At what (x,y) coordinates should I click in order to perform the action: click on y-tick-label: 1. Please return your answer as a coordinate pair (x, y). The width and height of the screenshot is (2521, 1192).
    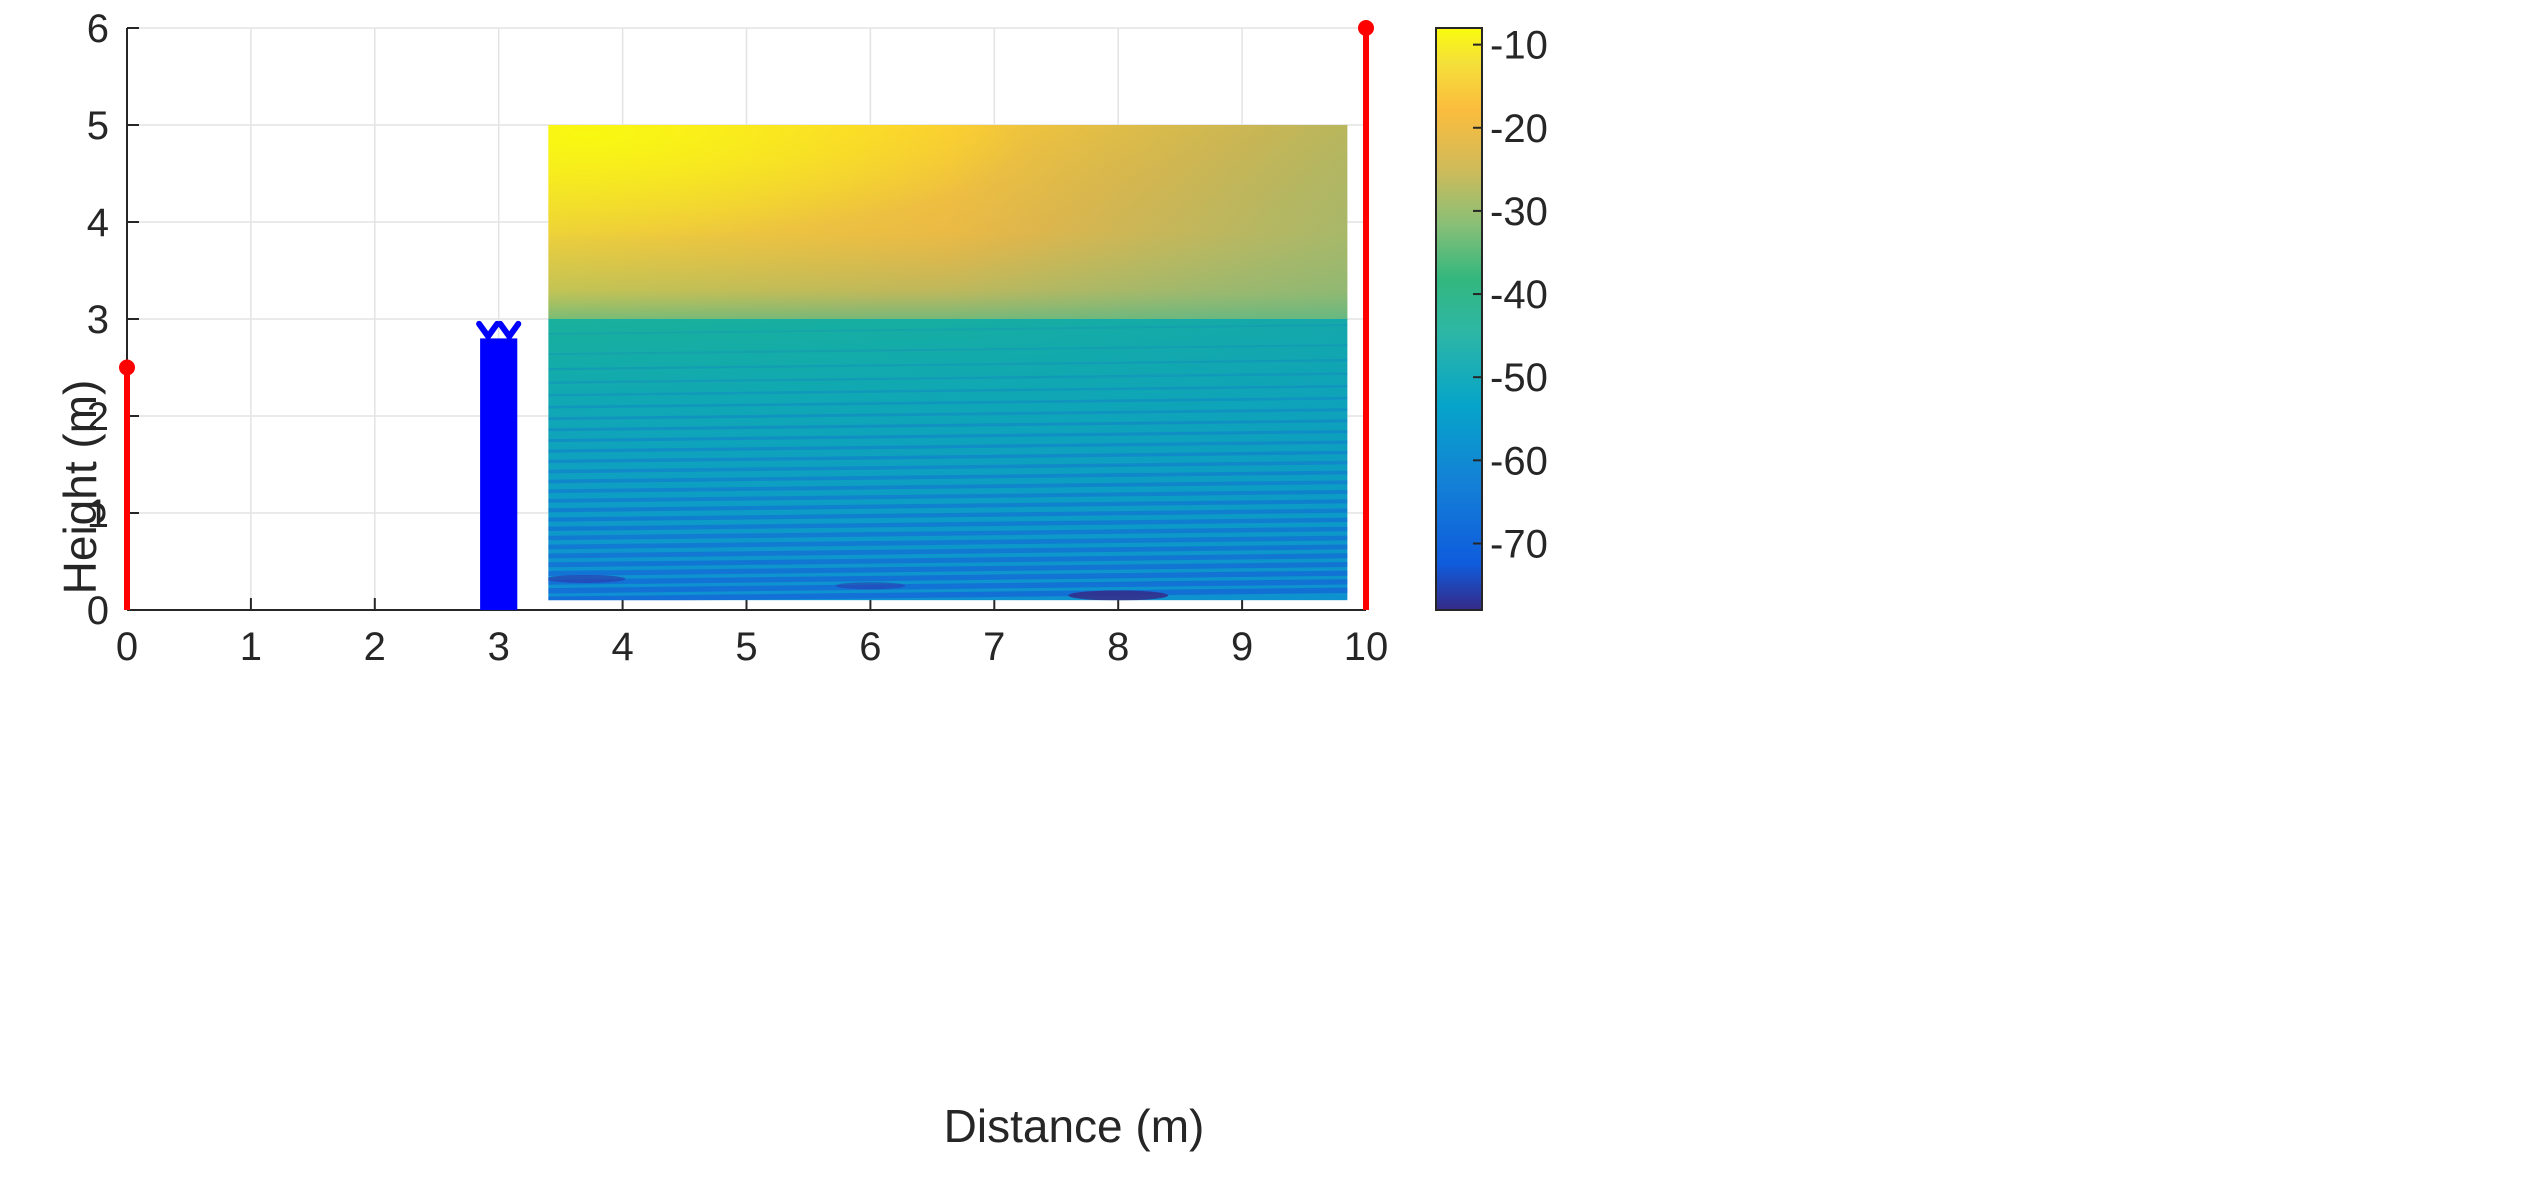
    Looking at the image, I should click on (98, 514).